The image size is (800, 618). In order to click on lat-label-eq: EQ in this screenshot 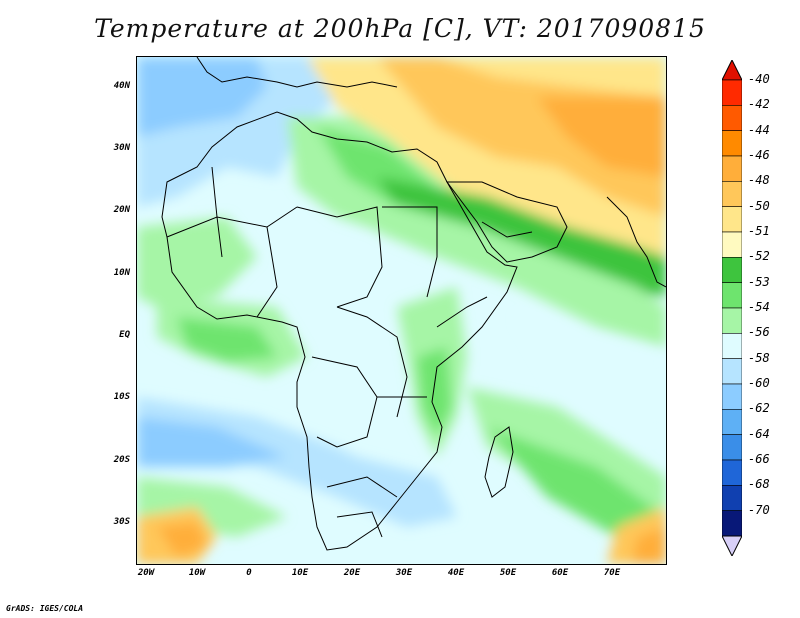, I will do `click(124, 335)`.